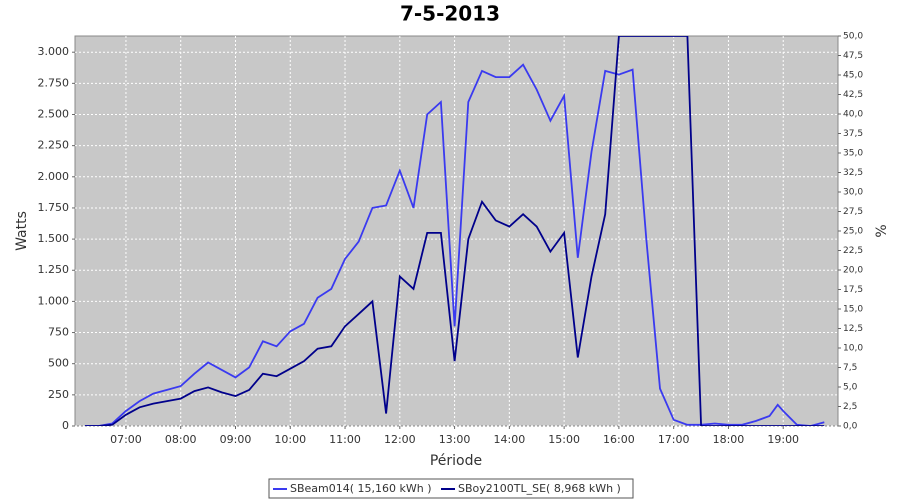 Image resolution: width=900 pixels, height=504 pixels. Describe the element at coordinates (400, 439) in the screenshot. I see `x-tick-label: 12:00` at that location.